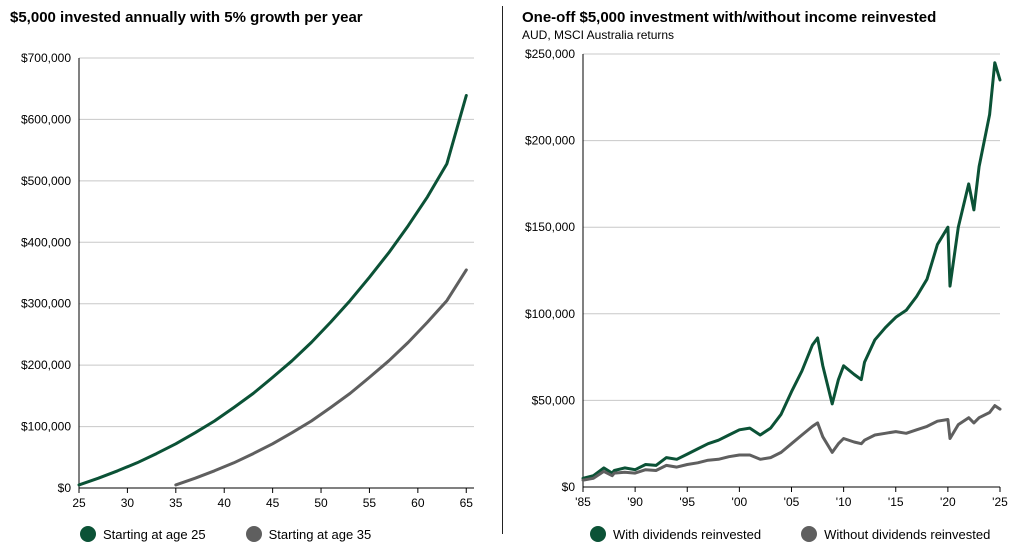 This screenshot has height=552, width=1012. Describe the element at coordinates (418, 503) in the screenshot. I see `left-chart-x-tick-label: 60` at that location.